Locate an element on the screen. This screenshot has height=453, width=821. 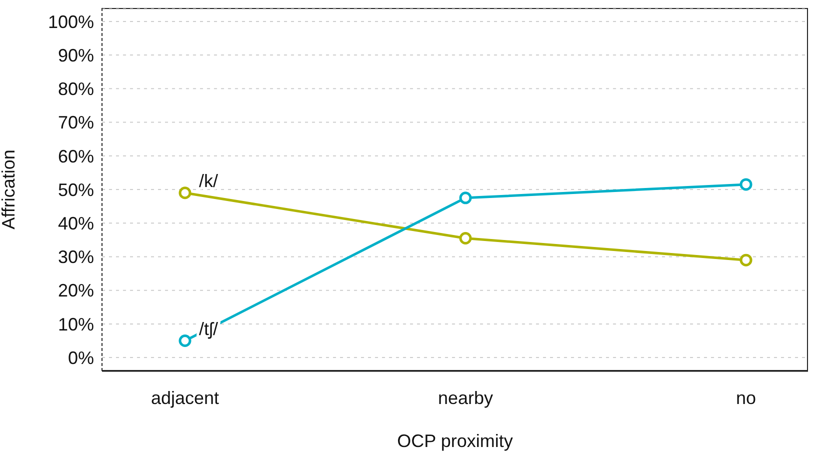
x-axis-title: OCP proximity is located at coordinates (455, 441).